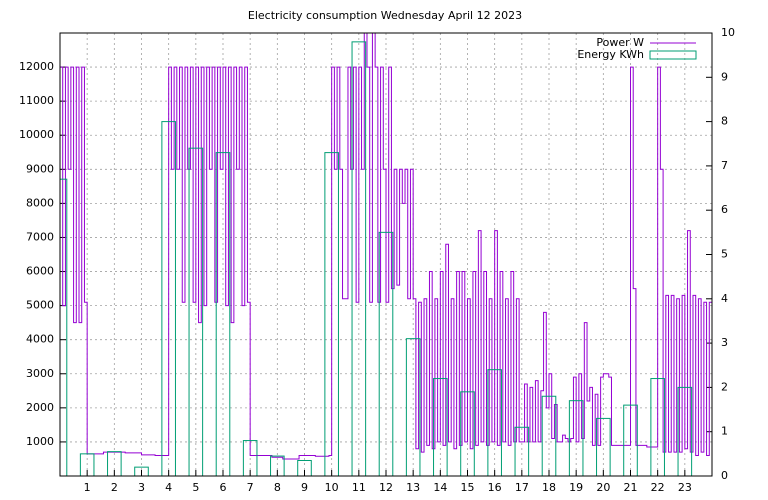 The image size is (768, 500). Describe the element at coordinates (40, 407) in the screenshot. I see `y-tick-label: 2000` at that location.